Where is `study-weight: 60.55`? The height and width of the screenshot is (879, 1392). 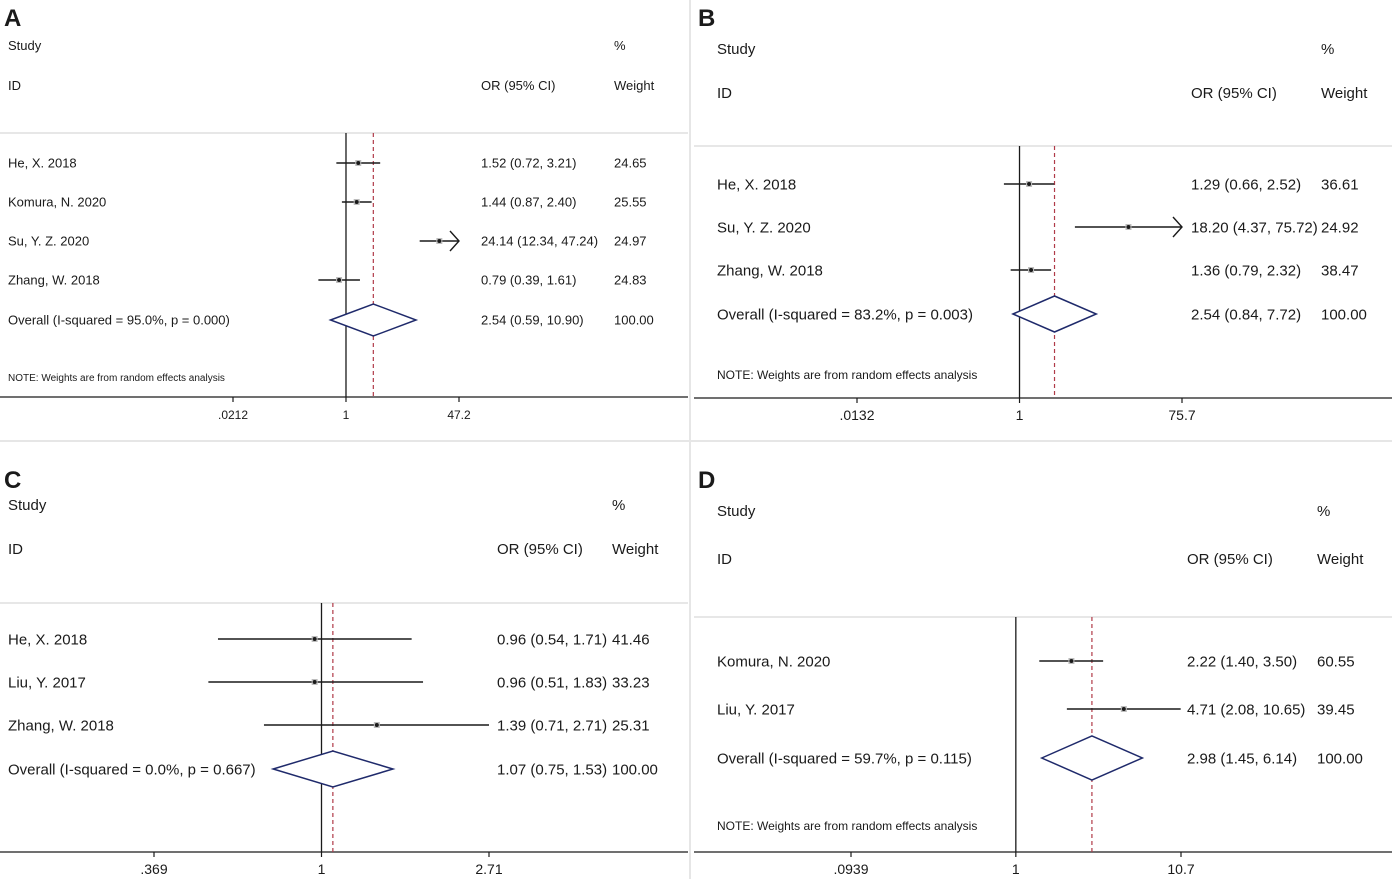 study-weight: 60.55 is located at coordinates (1336, 661).